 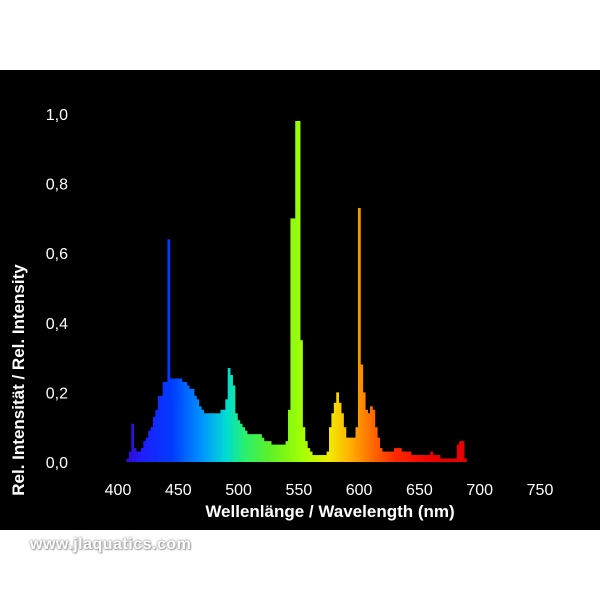 I want to click on x-tick-label: 650, so click(x=419, y=490).